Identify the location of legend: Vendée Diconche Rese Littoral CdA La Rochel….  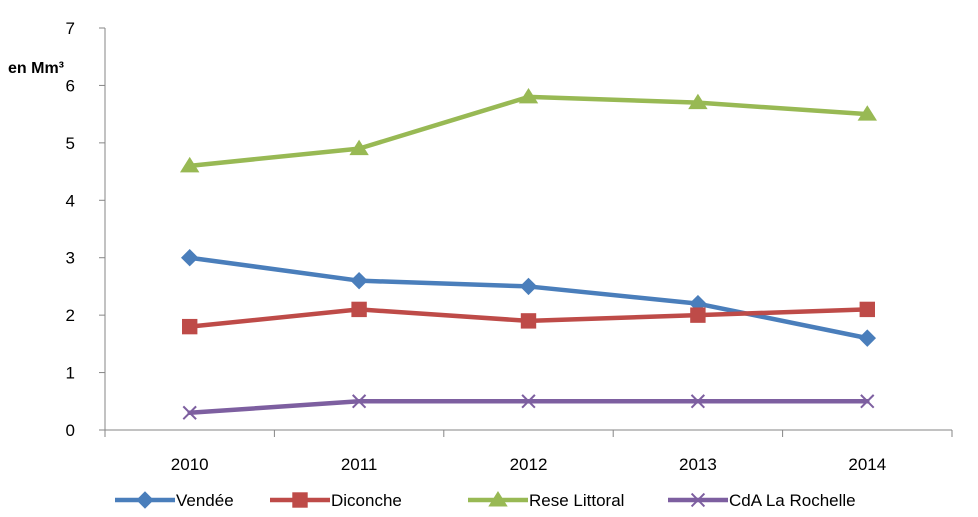
(485, 500).